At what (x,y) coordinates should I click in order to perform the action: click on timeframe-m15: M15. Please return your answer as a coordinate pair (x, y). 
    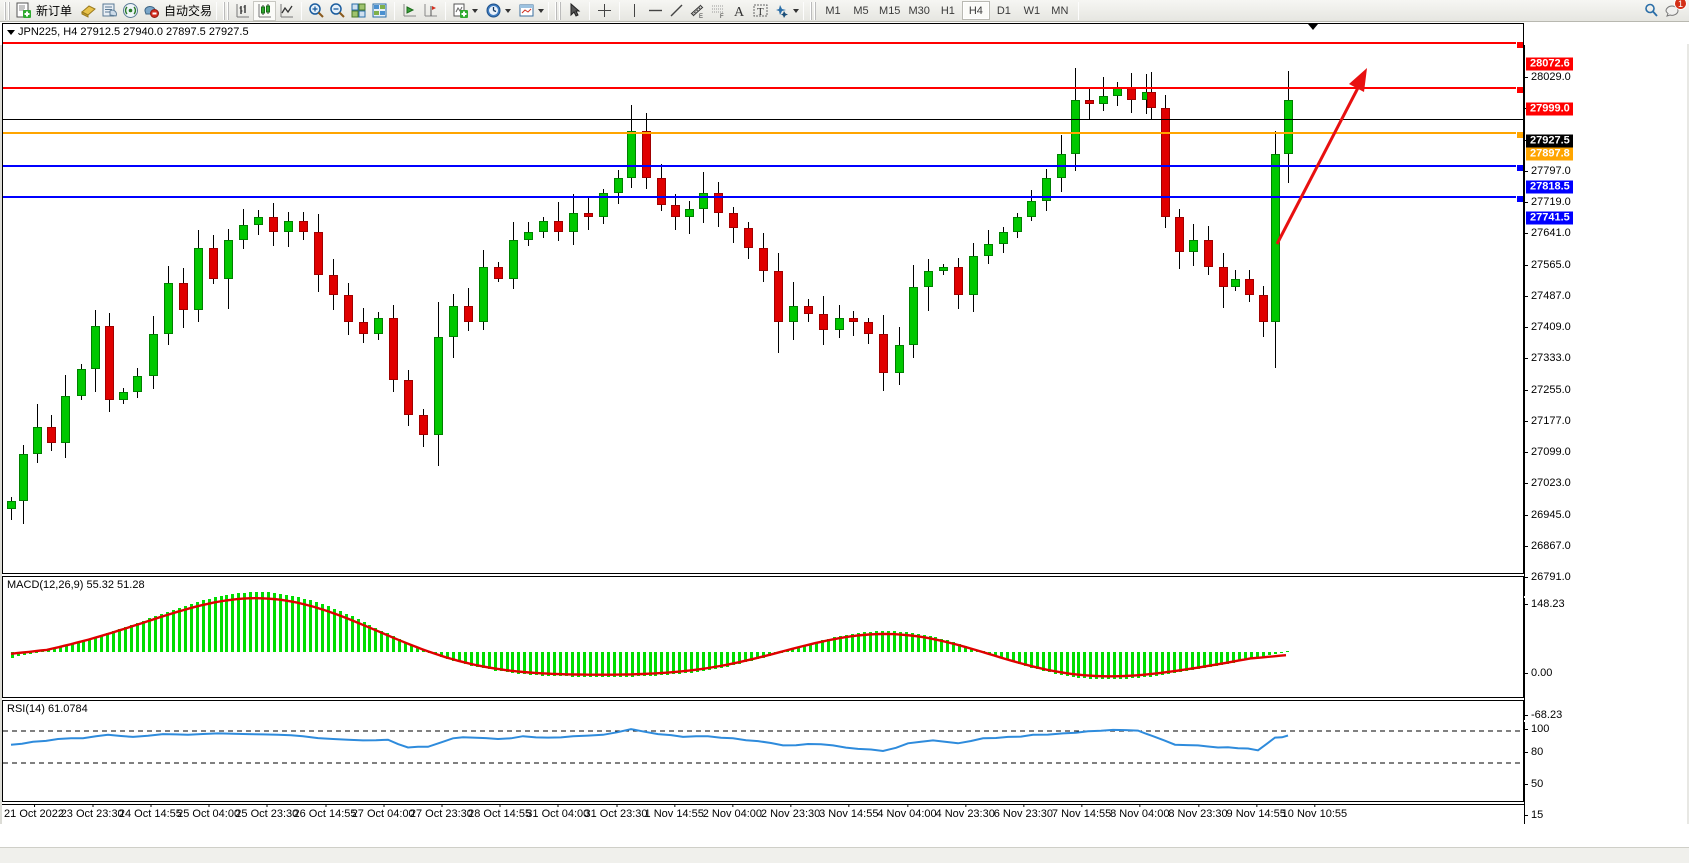
    Looking at the image, I should click on (890, 10).